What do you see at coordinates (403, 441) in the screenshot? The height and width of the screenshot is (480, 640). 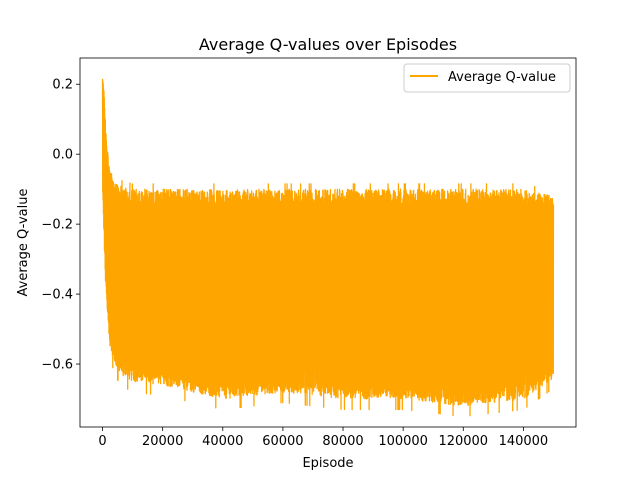 I see `x-tick-label: 100000` at bounding box center [403, 441].